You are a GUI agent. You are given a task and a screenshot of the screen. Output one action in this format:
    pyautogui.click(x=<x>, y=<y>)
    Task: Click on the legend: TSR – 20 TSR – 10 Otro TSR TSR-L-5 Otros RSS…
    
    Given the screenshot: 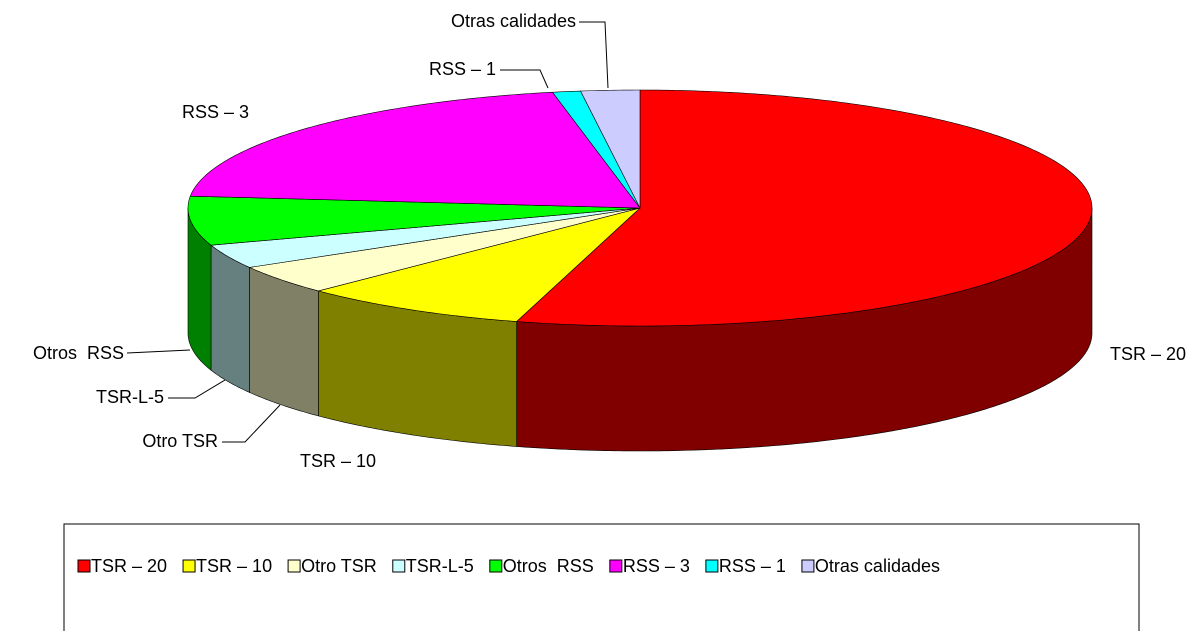 What is the action you would take?
    pyautogui.click(x=508, y=566)
    